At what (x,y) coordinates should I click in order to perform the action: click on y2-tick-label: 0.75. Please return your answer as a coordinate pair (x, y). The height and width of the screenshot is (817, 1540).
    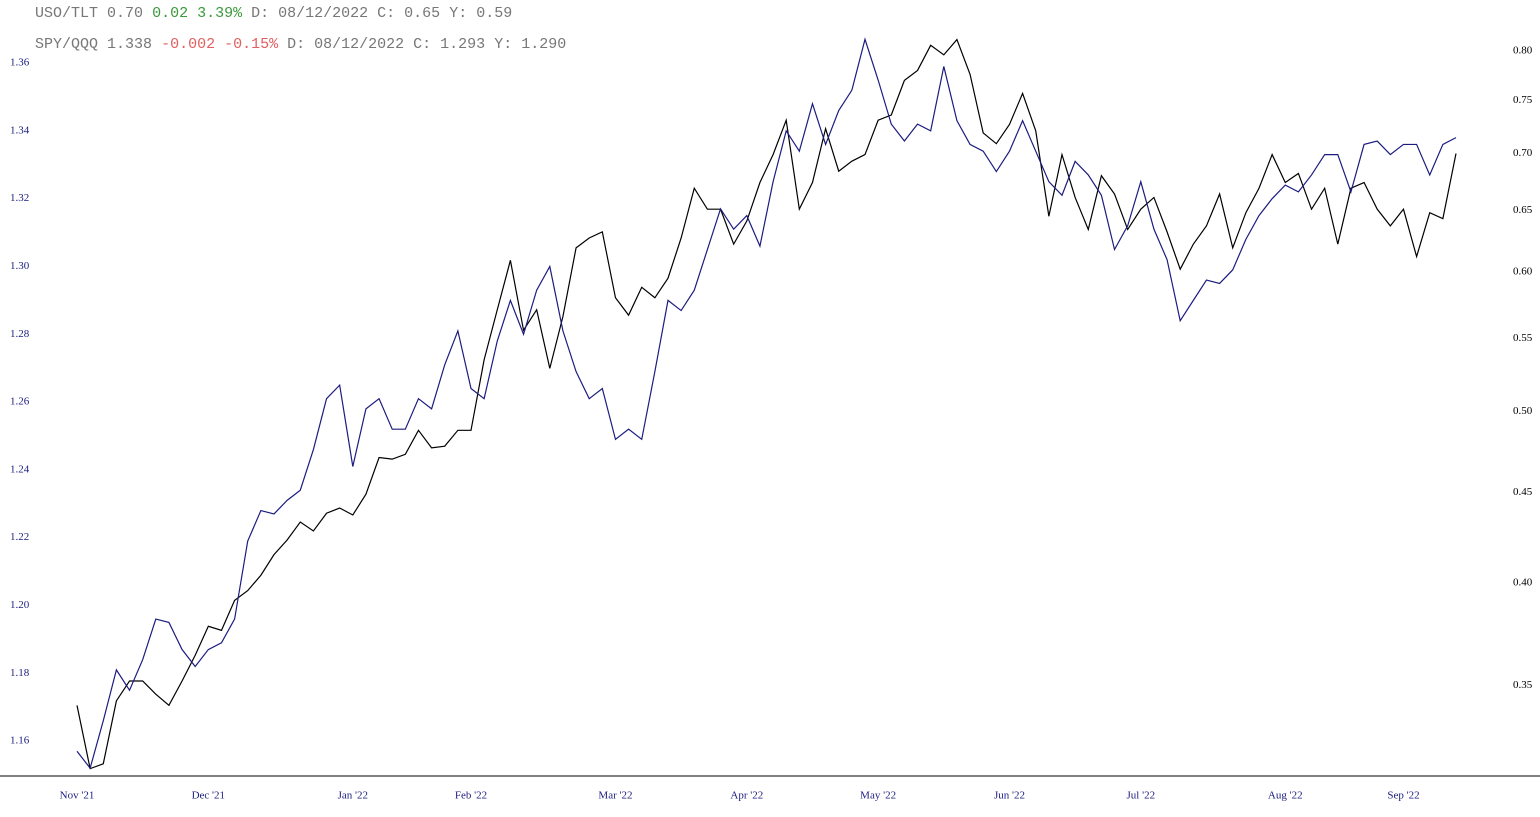
    Looking at the image, I should click on (1523, 100).